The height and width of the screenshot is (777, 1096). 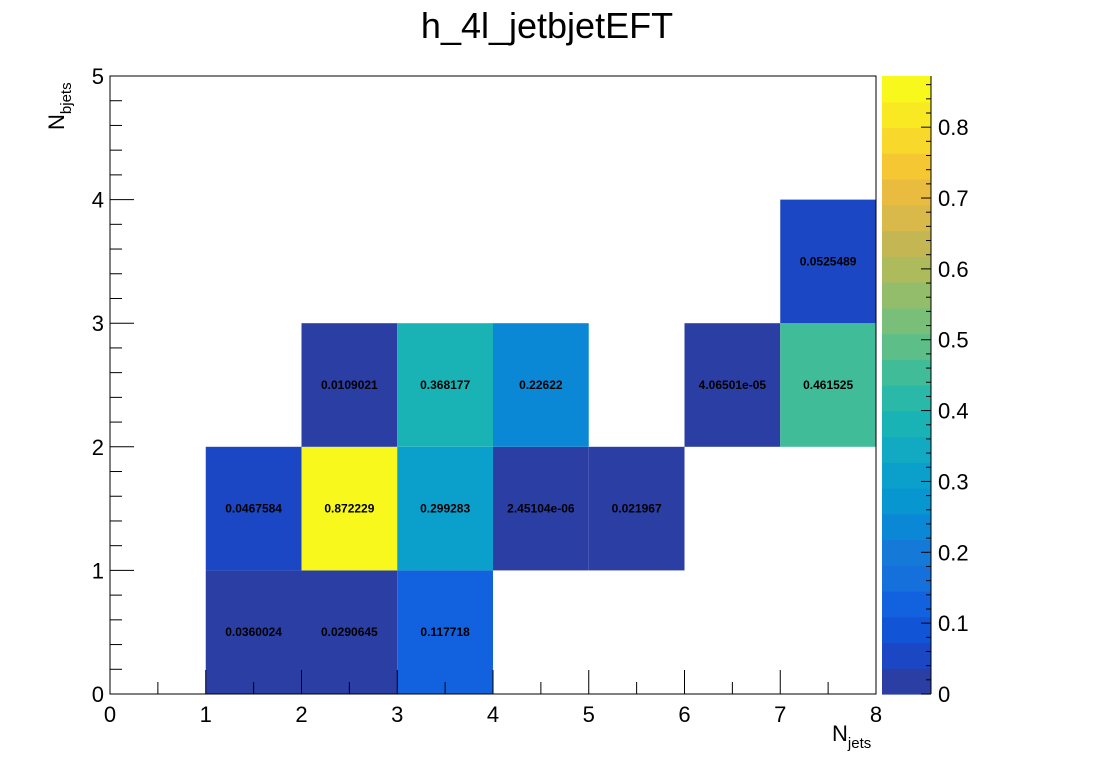 What do you see at coordinates (301, 714) in the screenshot?
I see `x-tick-label: 2` at bounding box center [301, 714].